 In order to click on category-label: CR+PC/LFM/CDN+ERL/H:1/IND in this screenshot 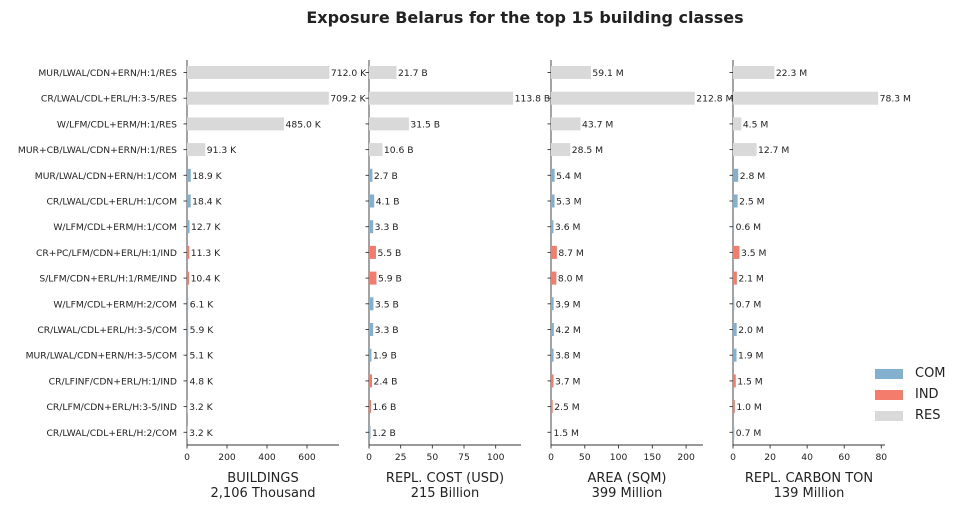, I will do `click(106, 253)`.